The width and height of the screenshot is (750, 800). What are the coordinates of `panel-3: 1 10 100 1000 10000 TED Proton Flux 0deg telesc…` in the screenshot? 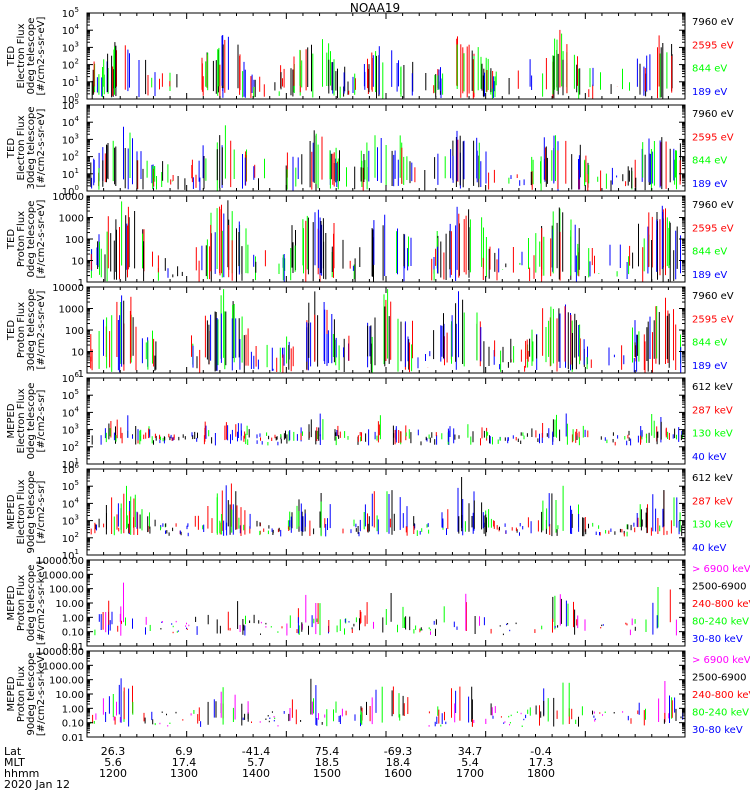 It's located at (370, 240).